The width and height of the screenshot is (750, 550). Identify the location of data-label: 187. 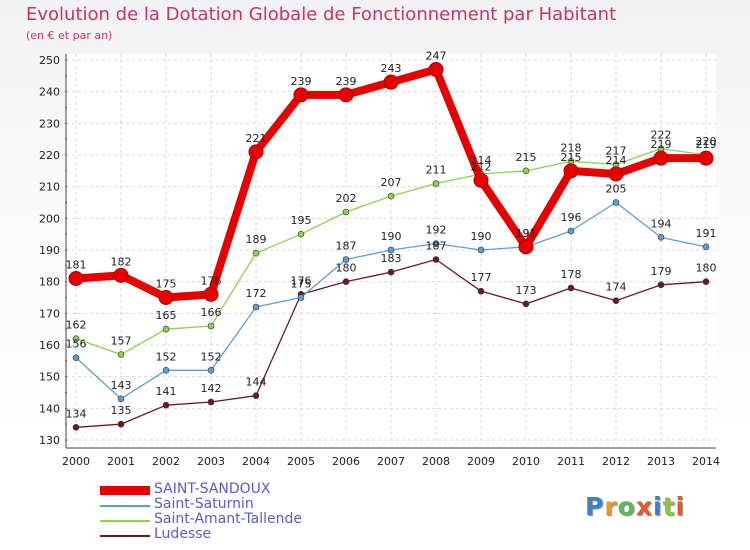
(346, 246).